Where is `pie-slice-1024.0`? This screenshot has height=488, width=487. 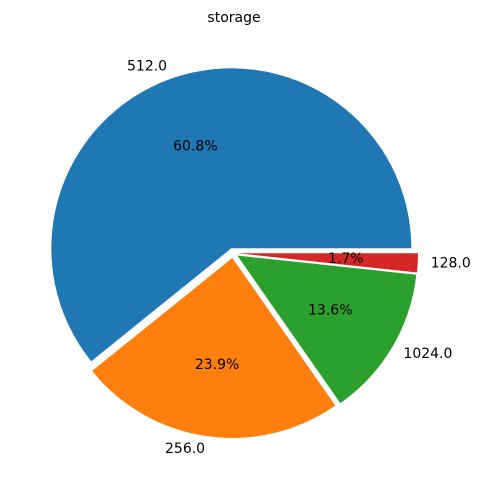
pie-slice-1024.0 is located at coordinates (327, 329).